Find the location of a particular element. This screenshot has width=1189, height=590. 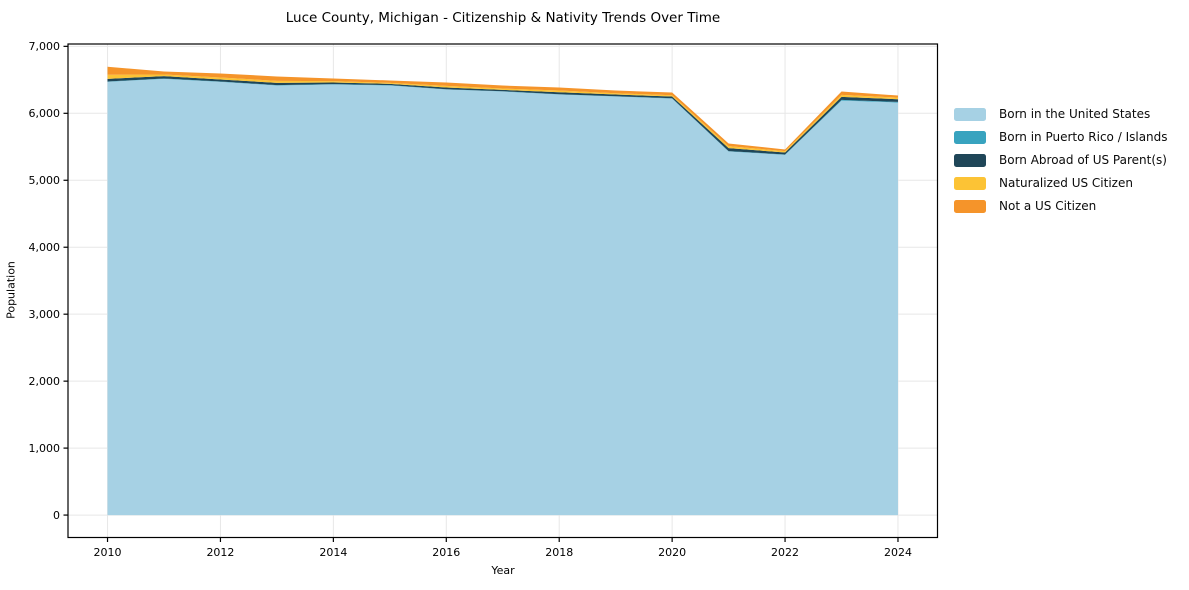

legend-item: Born in the United States is located at coordinates (1061, 114).